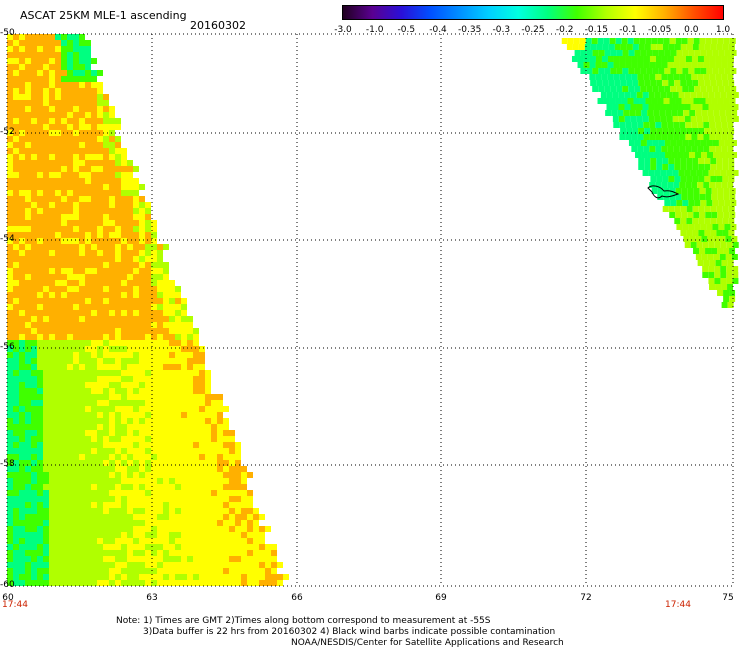 Image resolution: width=740 pixels, height=650 pixels. Describe the element at coordinates (691, 30) in the screenshot. I see `colorbar-tick-label: 0.0` at that location.